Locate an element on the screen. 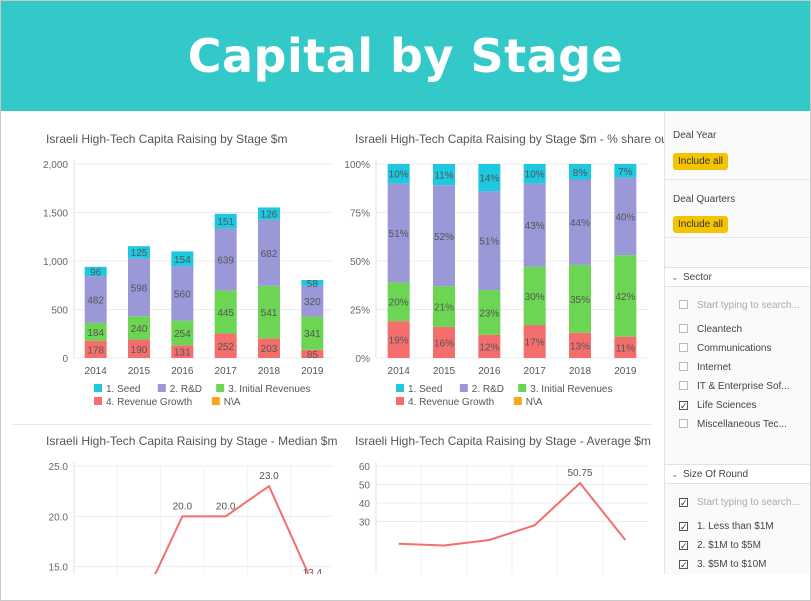  size-of-round-header: ⌄ Size Of Round is located at coordinates (737, 474).